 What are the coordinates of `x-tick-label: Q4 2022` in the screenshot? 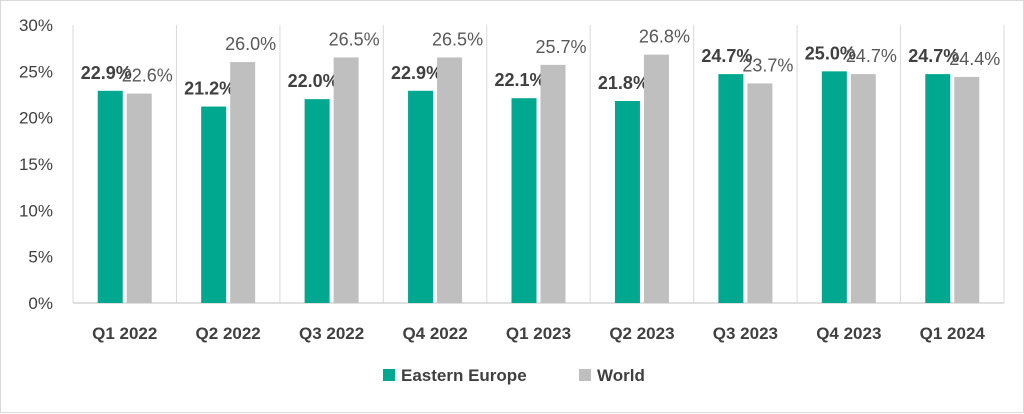 It's located at (434, 333).